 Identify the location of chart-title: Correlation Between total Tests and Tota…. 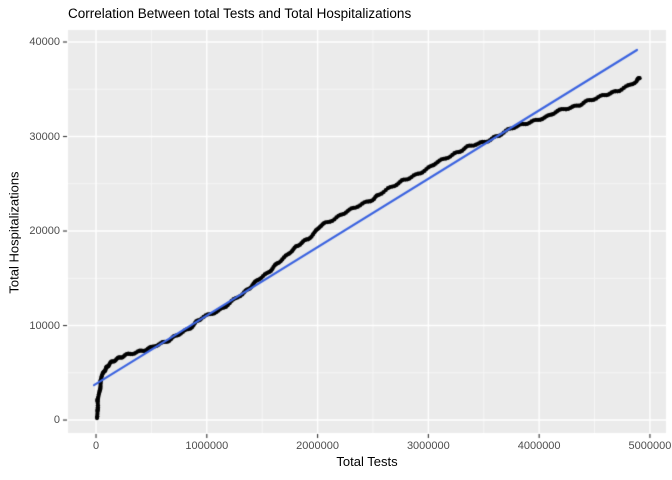
(240, 13).